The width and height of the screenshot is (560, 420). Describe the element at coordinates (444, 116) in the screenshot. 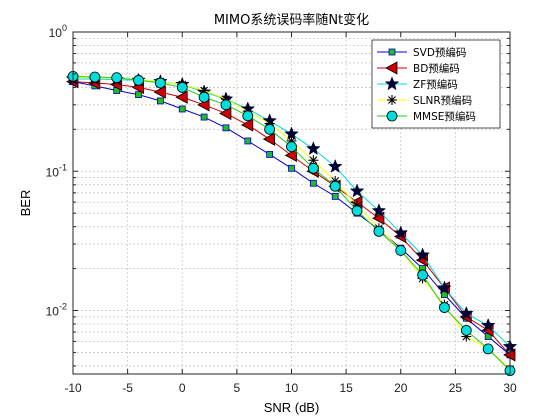

I see `legend-label: MMSE预编码` at that location.